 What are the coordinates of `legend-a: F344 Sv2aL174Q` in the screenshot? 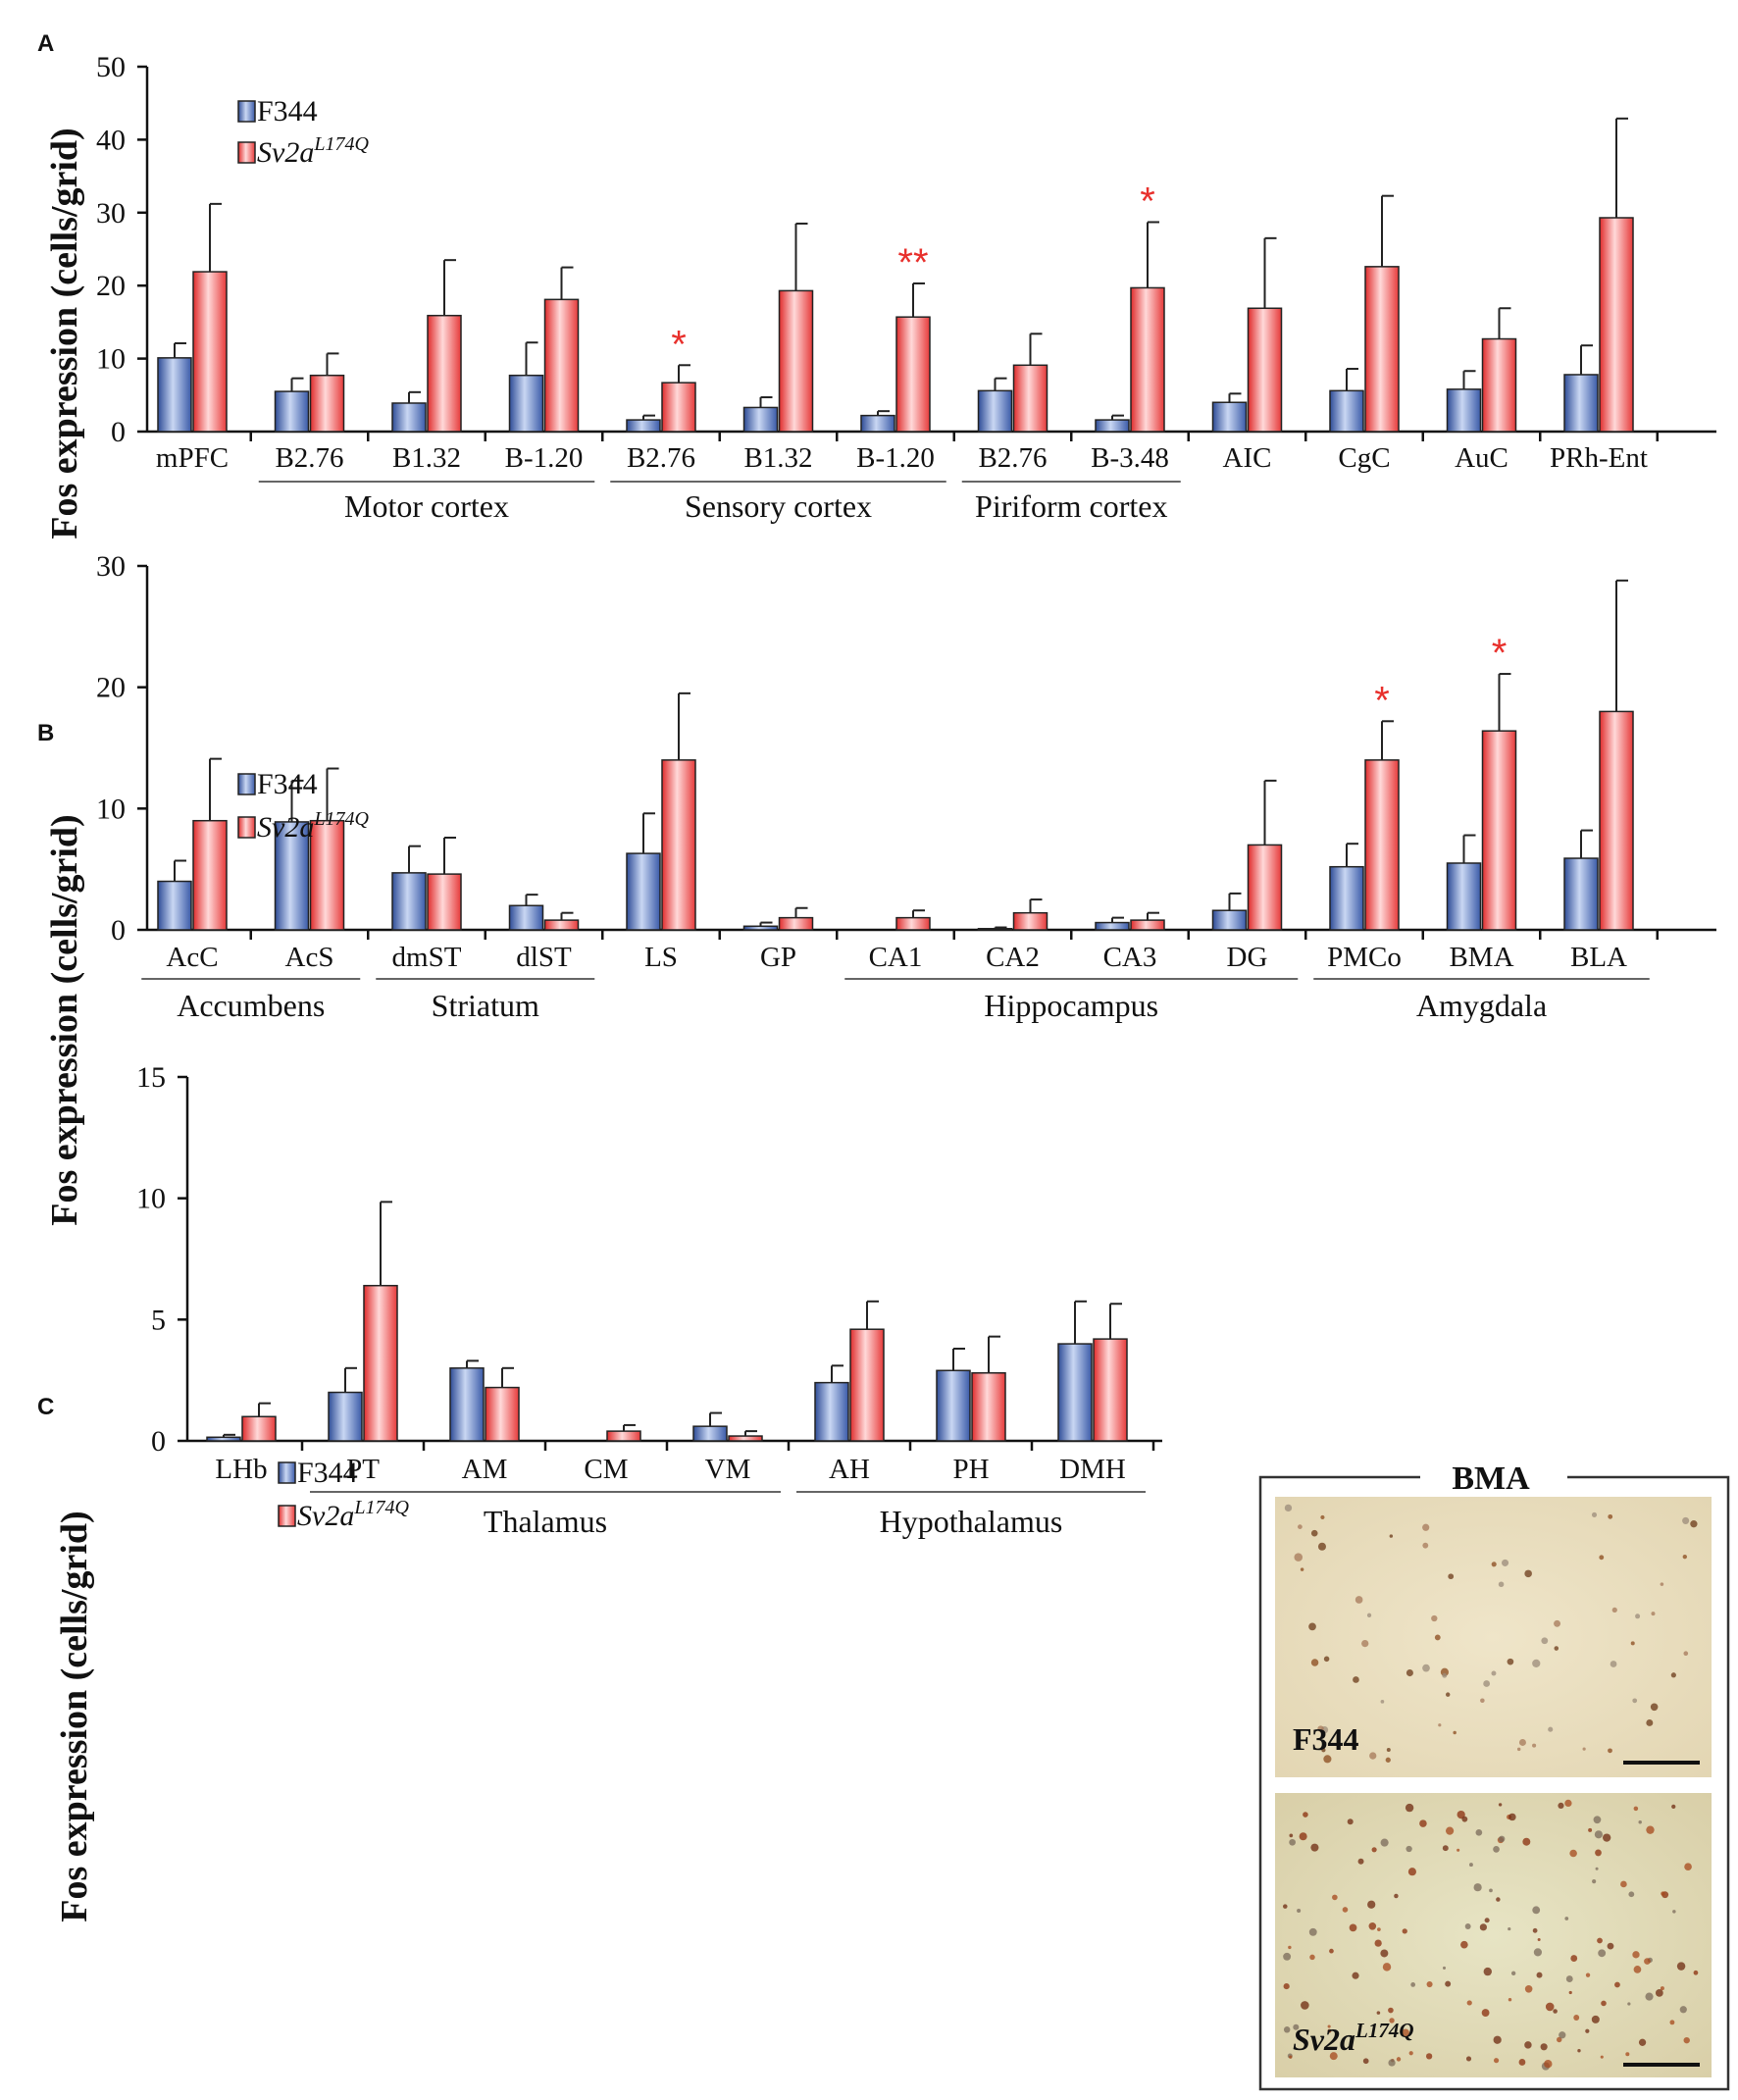 It's located at (303, 132).